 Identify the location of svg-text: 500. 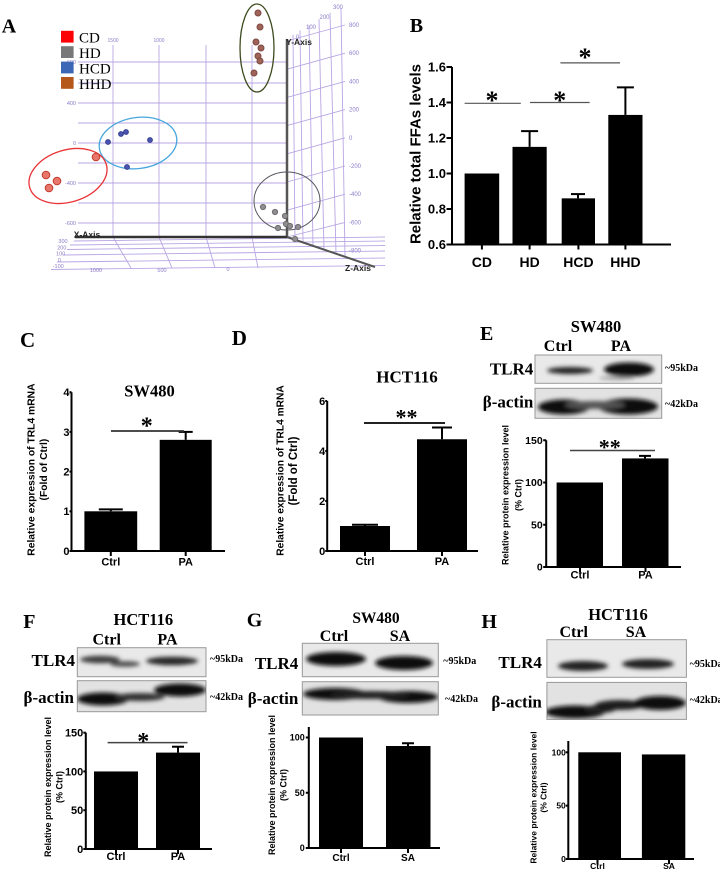
(161, 271).